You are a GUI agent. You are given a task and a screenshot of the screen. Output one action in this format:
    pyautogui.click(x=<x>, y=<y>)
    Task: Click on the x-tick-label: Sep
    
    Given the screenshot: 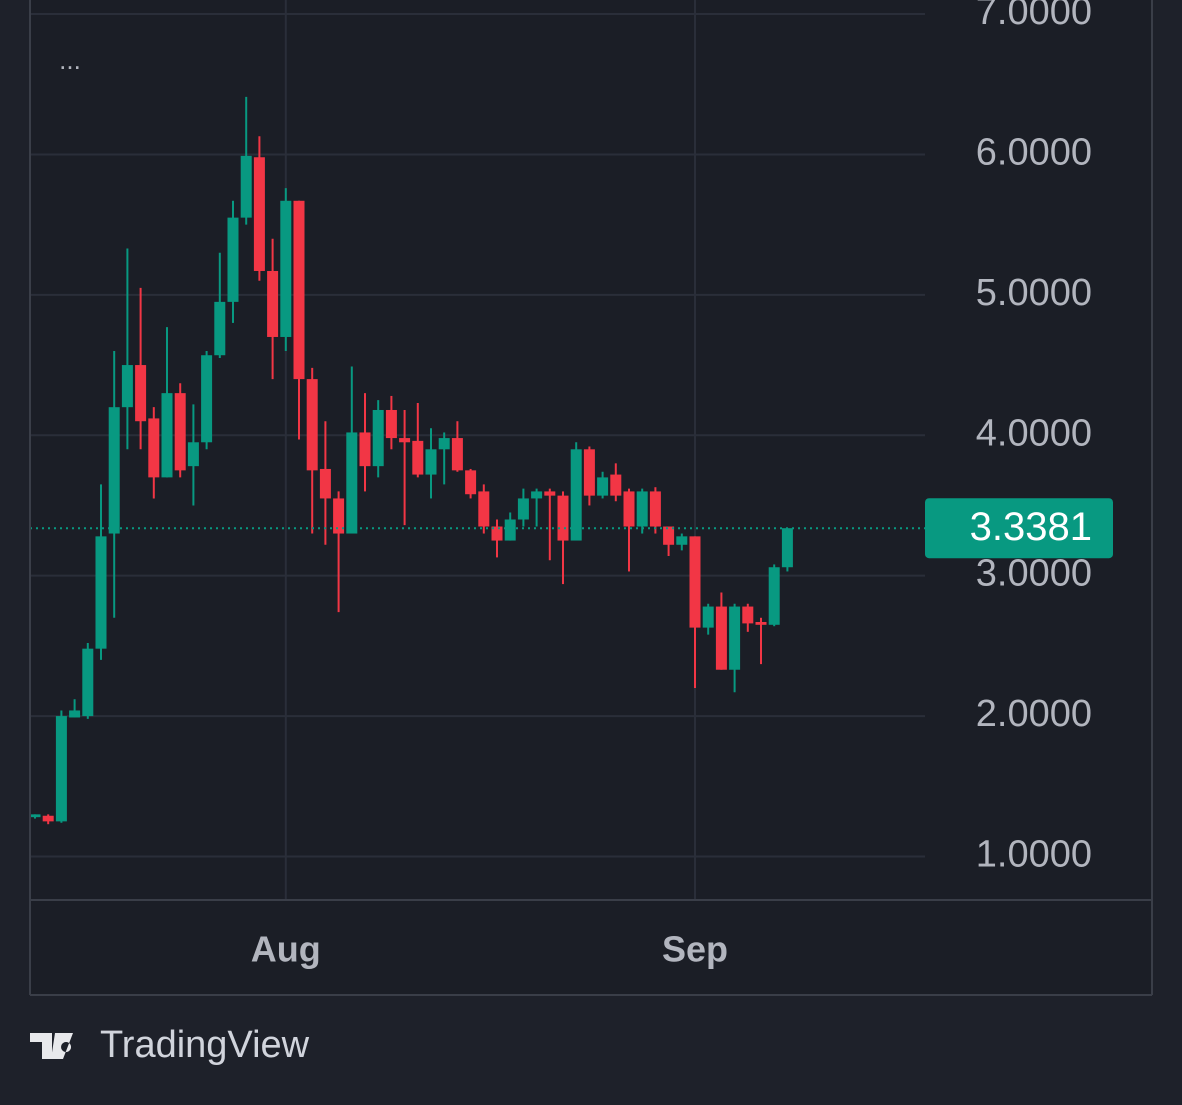 What is the action you would take?
    pyautogui.click(x=695, y=949)
    